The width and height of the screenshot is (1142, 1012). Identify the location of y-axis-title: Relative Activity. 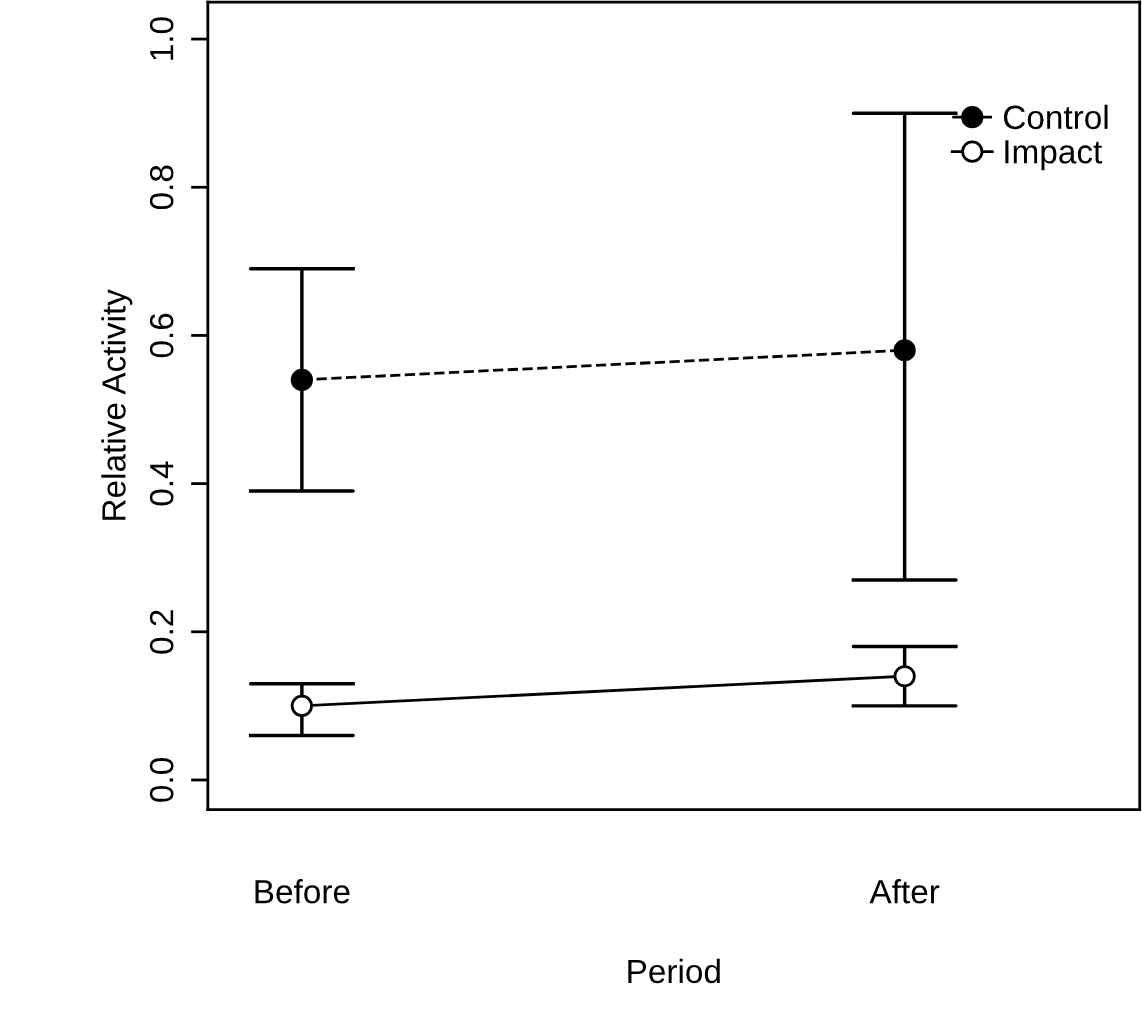
(117, 404).